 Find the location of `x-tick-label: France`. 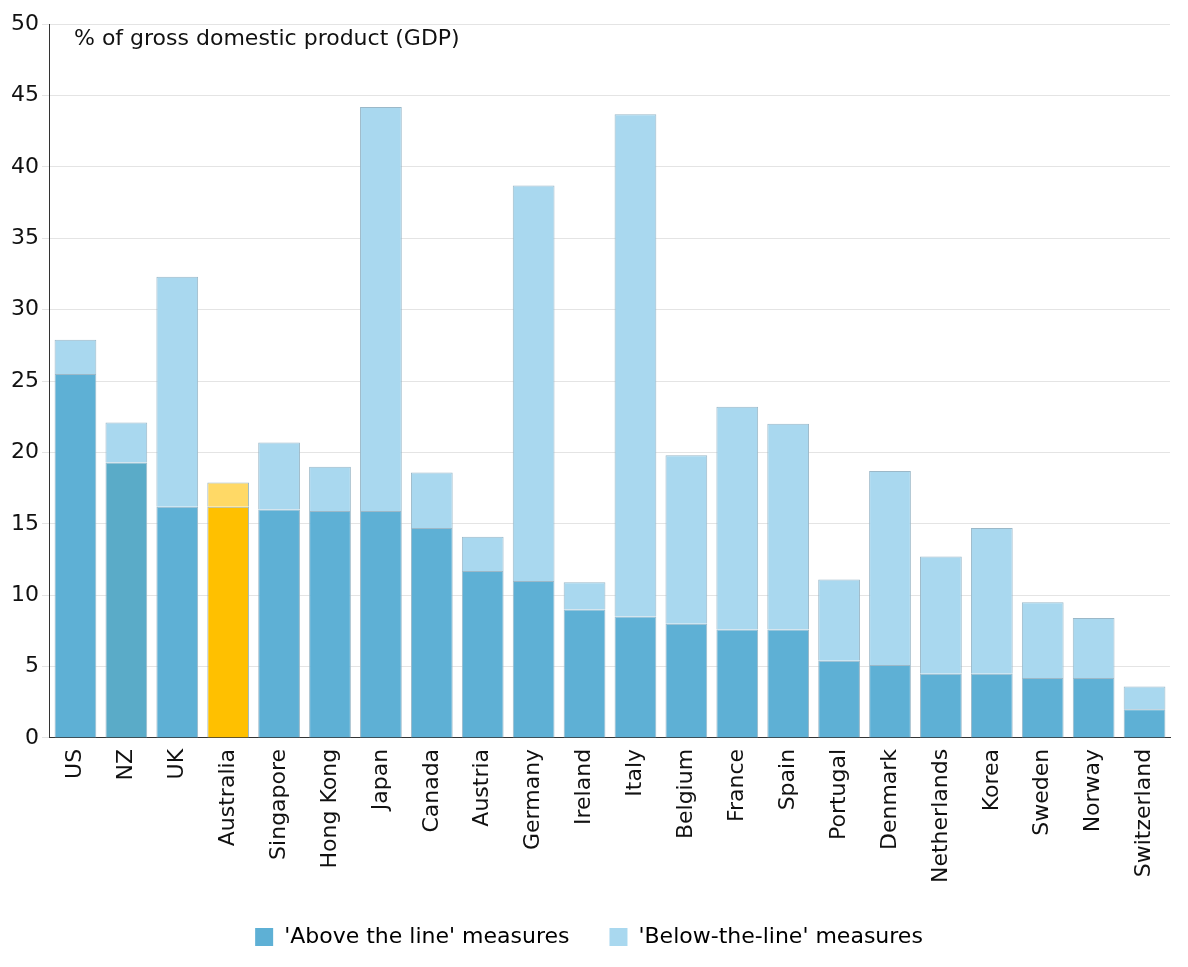

x-tick-label: France is located at coordinates (735, 785).